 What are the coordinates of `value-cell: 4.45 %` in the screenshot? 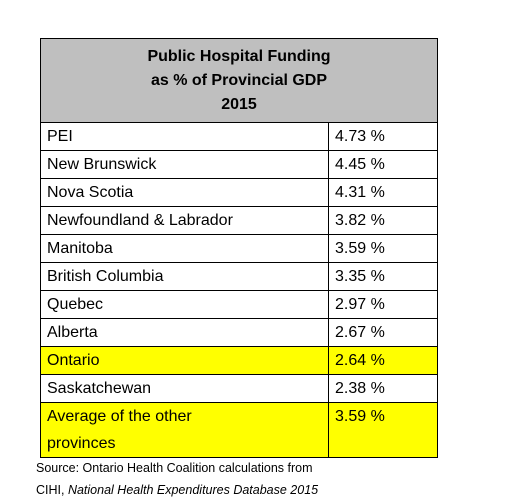 It's located at (383, 164).